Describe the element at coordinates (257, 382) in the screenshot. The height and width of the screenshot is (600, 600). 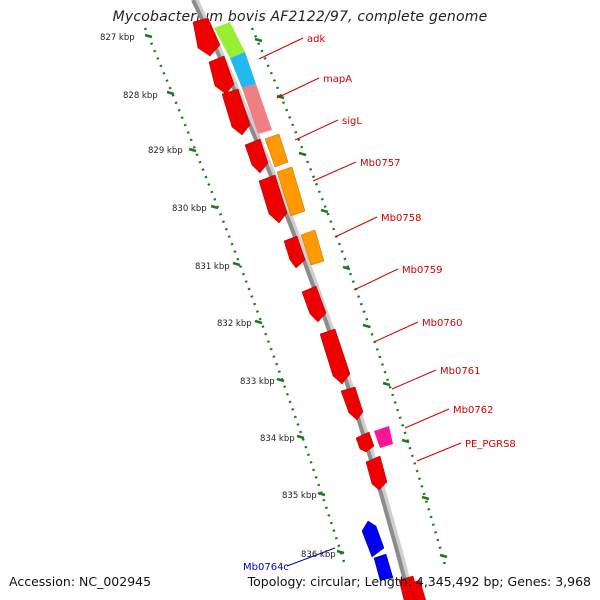
I see `scale-label: 833 kbp` at that location.